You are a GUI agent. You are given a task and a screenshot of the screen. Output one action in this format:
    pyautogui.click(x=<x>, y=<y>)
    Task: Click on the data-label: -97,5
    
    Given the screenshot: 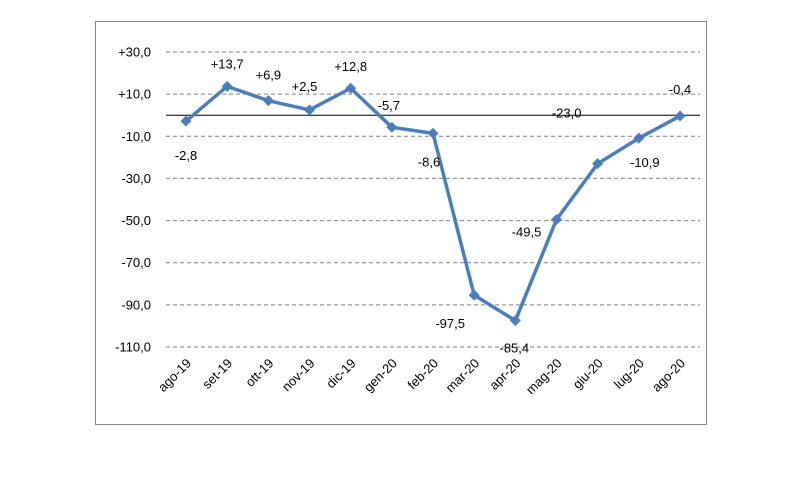 What is the action you would take?
    pyautogui.click(x=450, y=323)
    